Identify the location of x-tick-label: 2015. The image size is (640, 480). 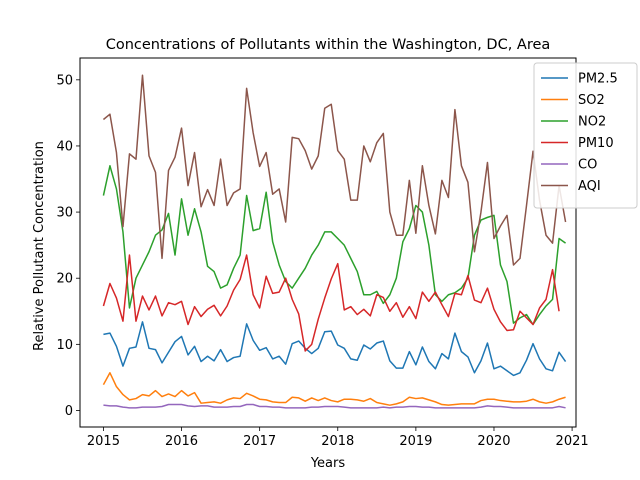
(103, 441).